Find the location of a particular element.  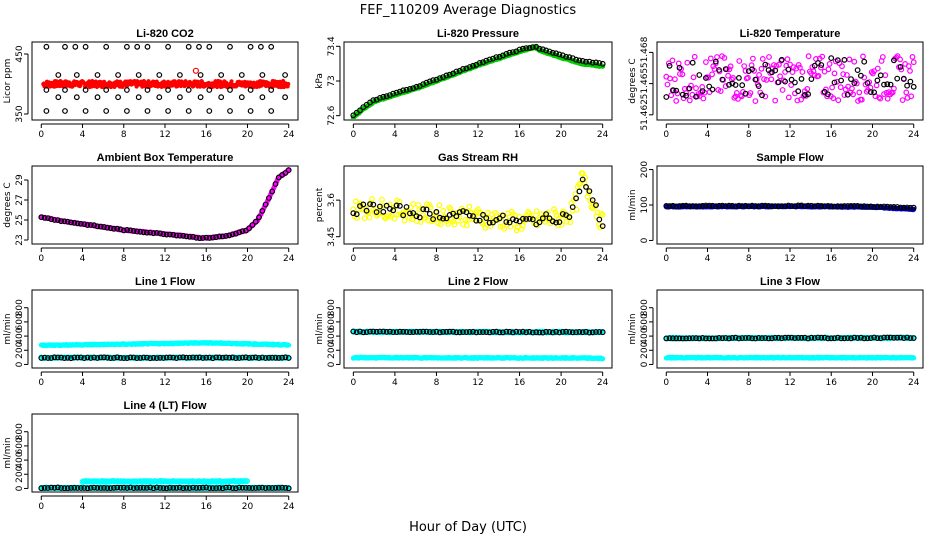

x-tick-label: 0 is located at coordinates (353, 135).